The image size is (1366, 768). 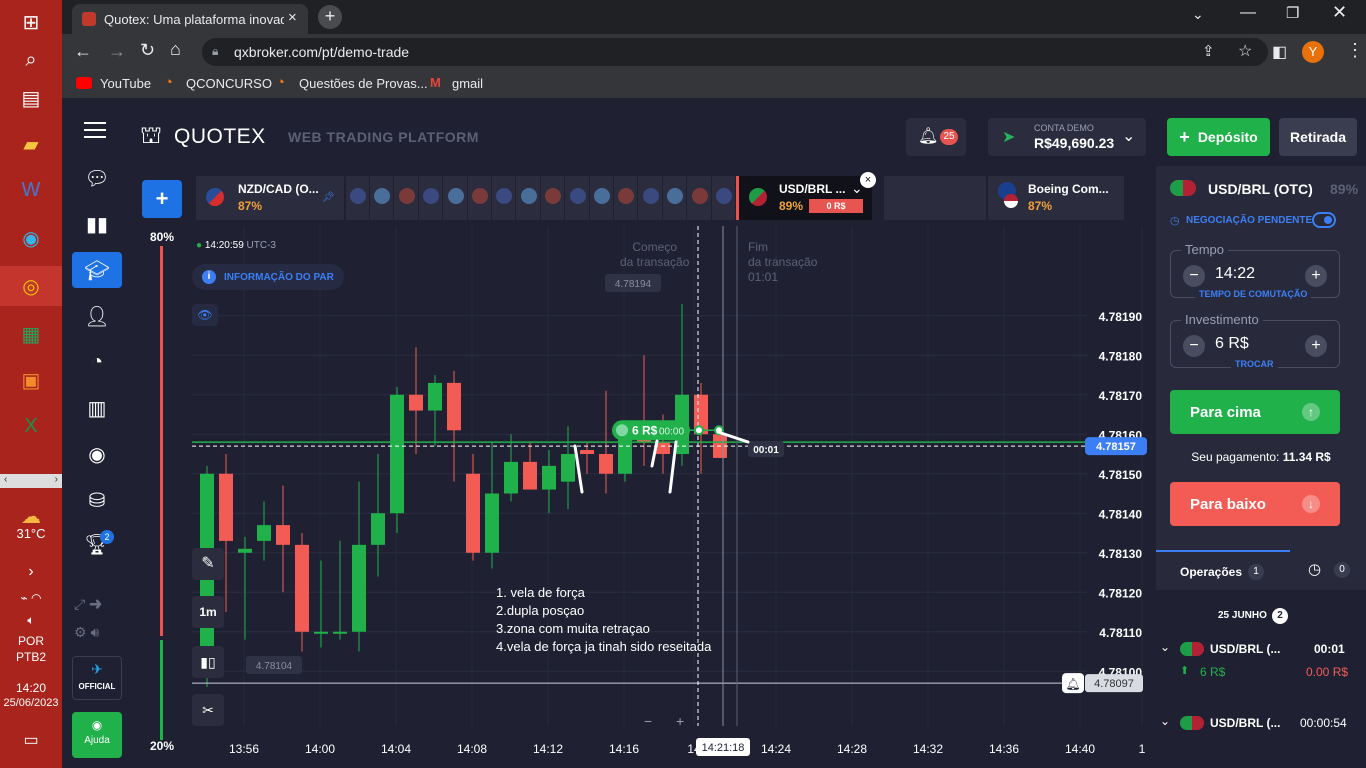 I want to click on time-increase-button: +, so click(x=1316, y=276).